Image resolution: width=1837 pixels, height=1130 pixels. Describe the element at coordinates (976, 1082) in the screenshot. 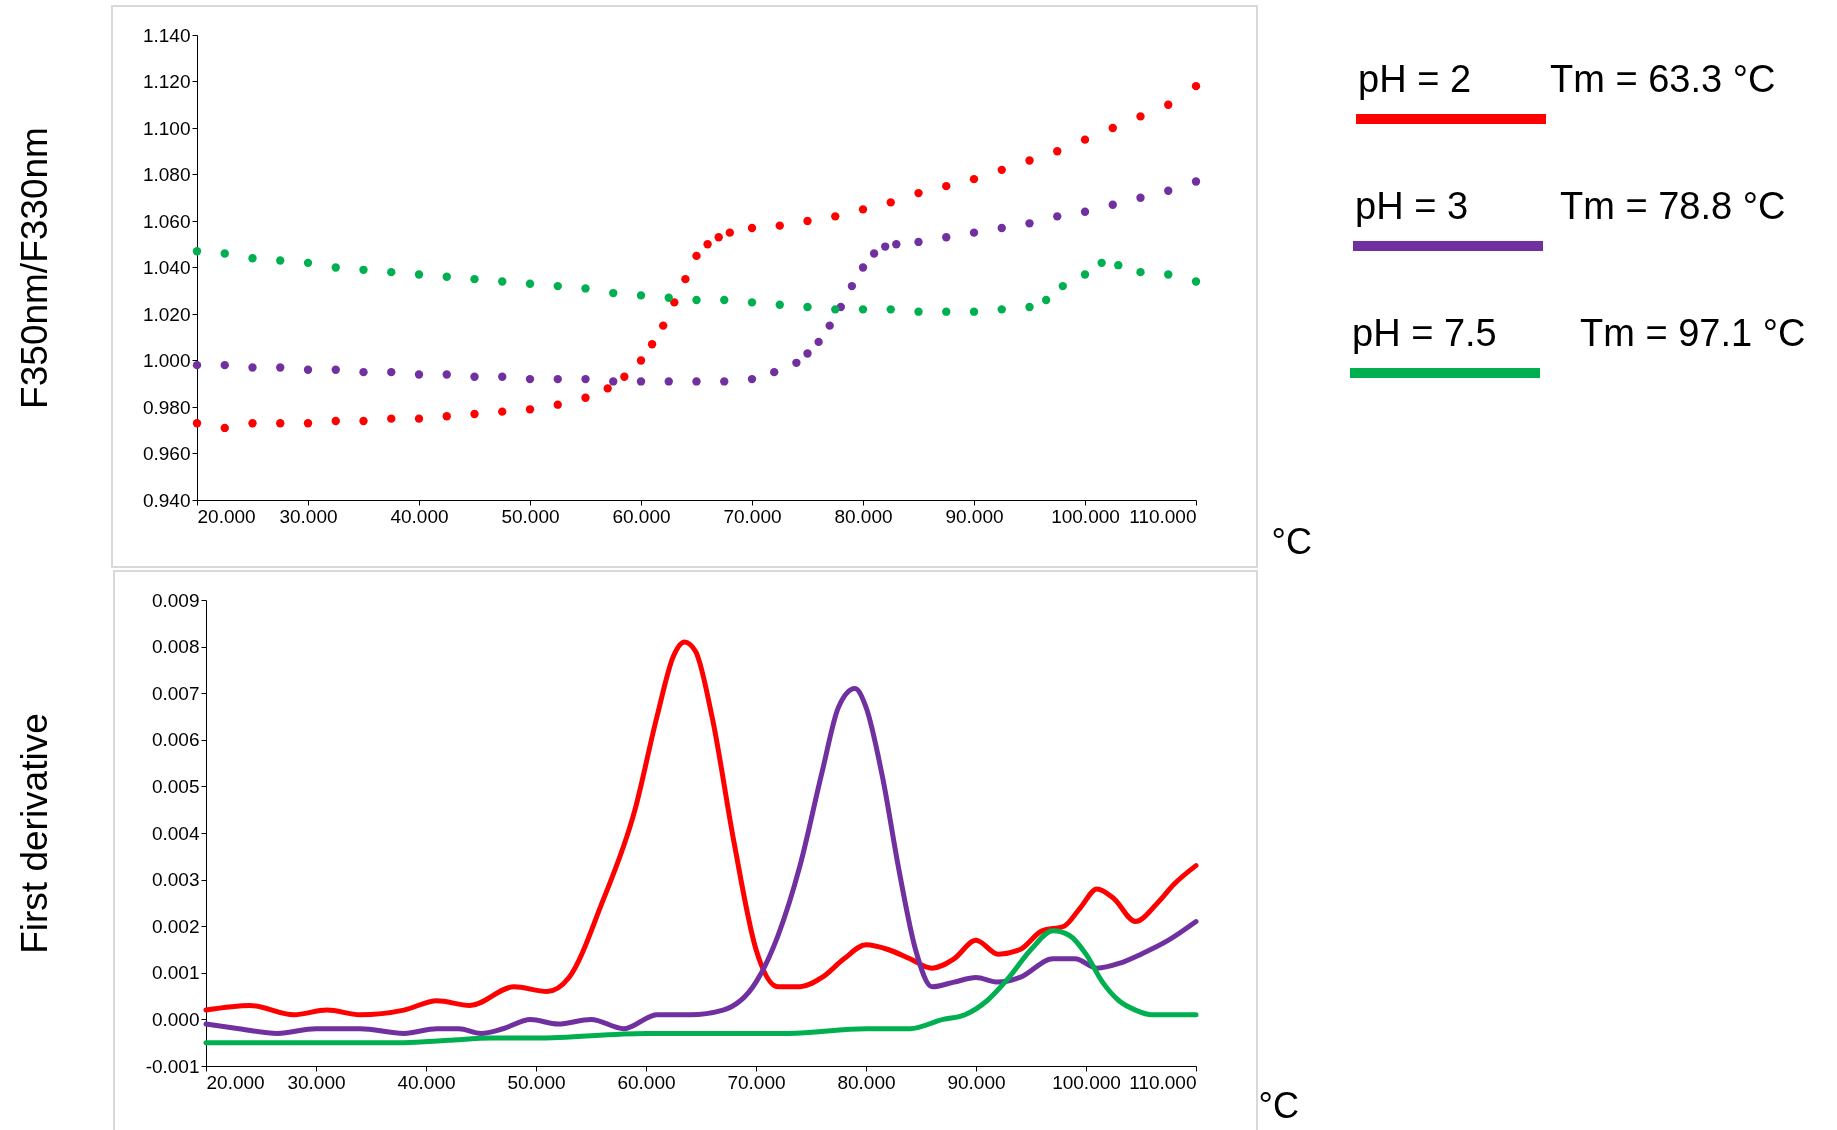

I see `x-tick-label: 90.000` at that location.